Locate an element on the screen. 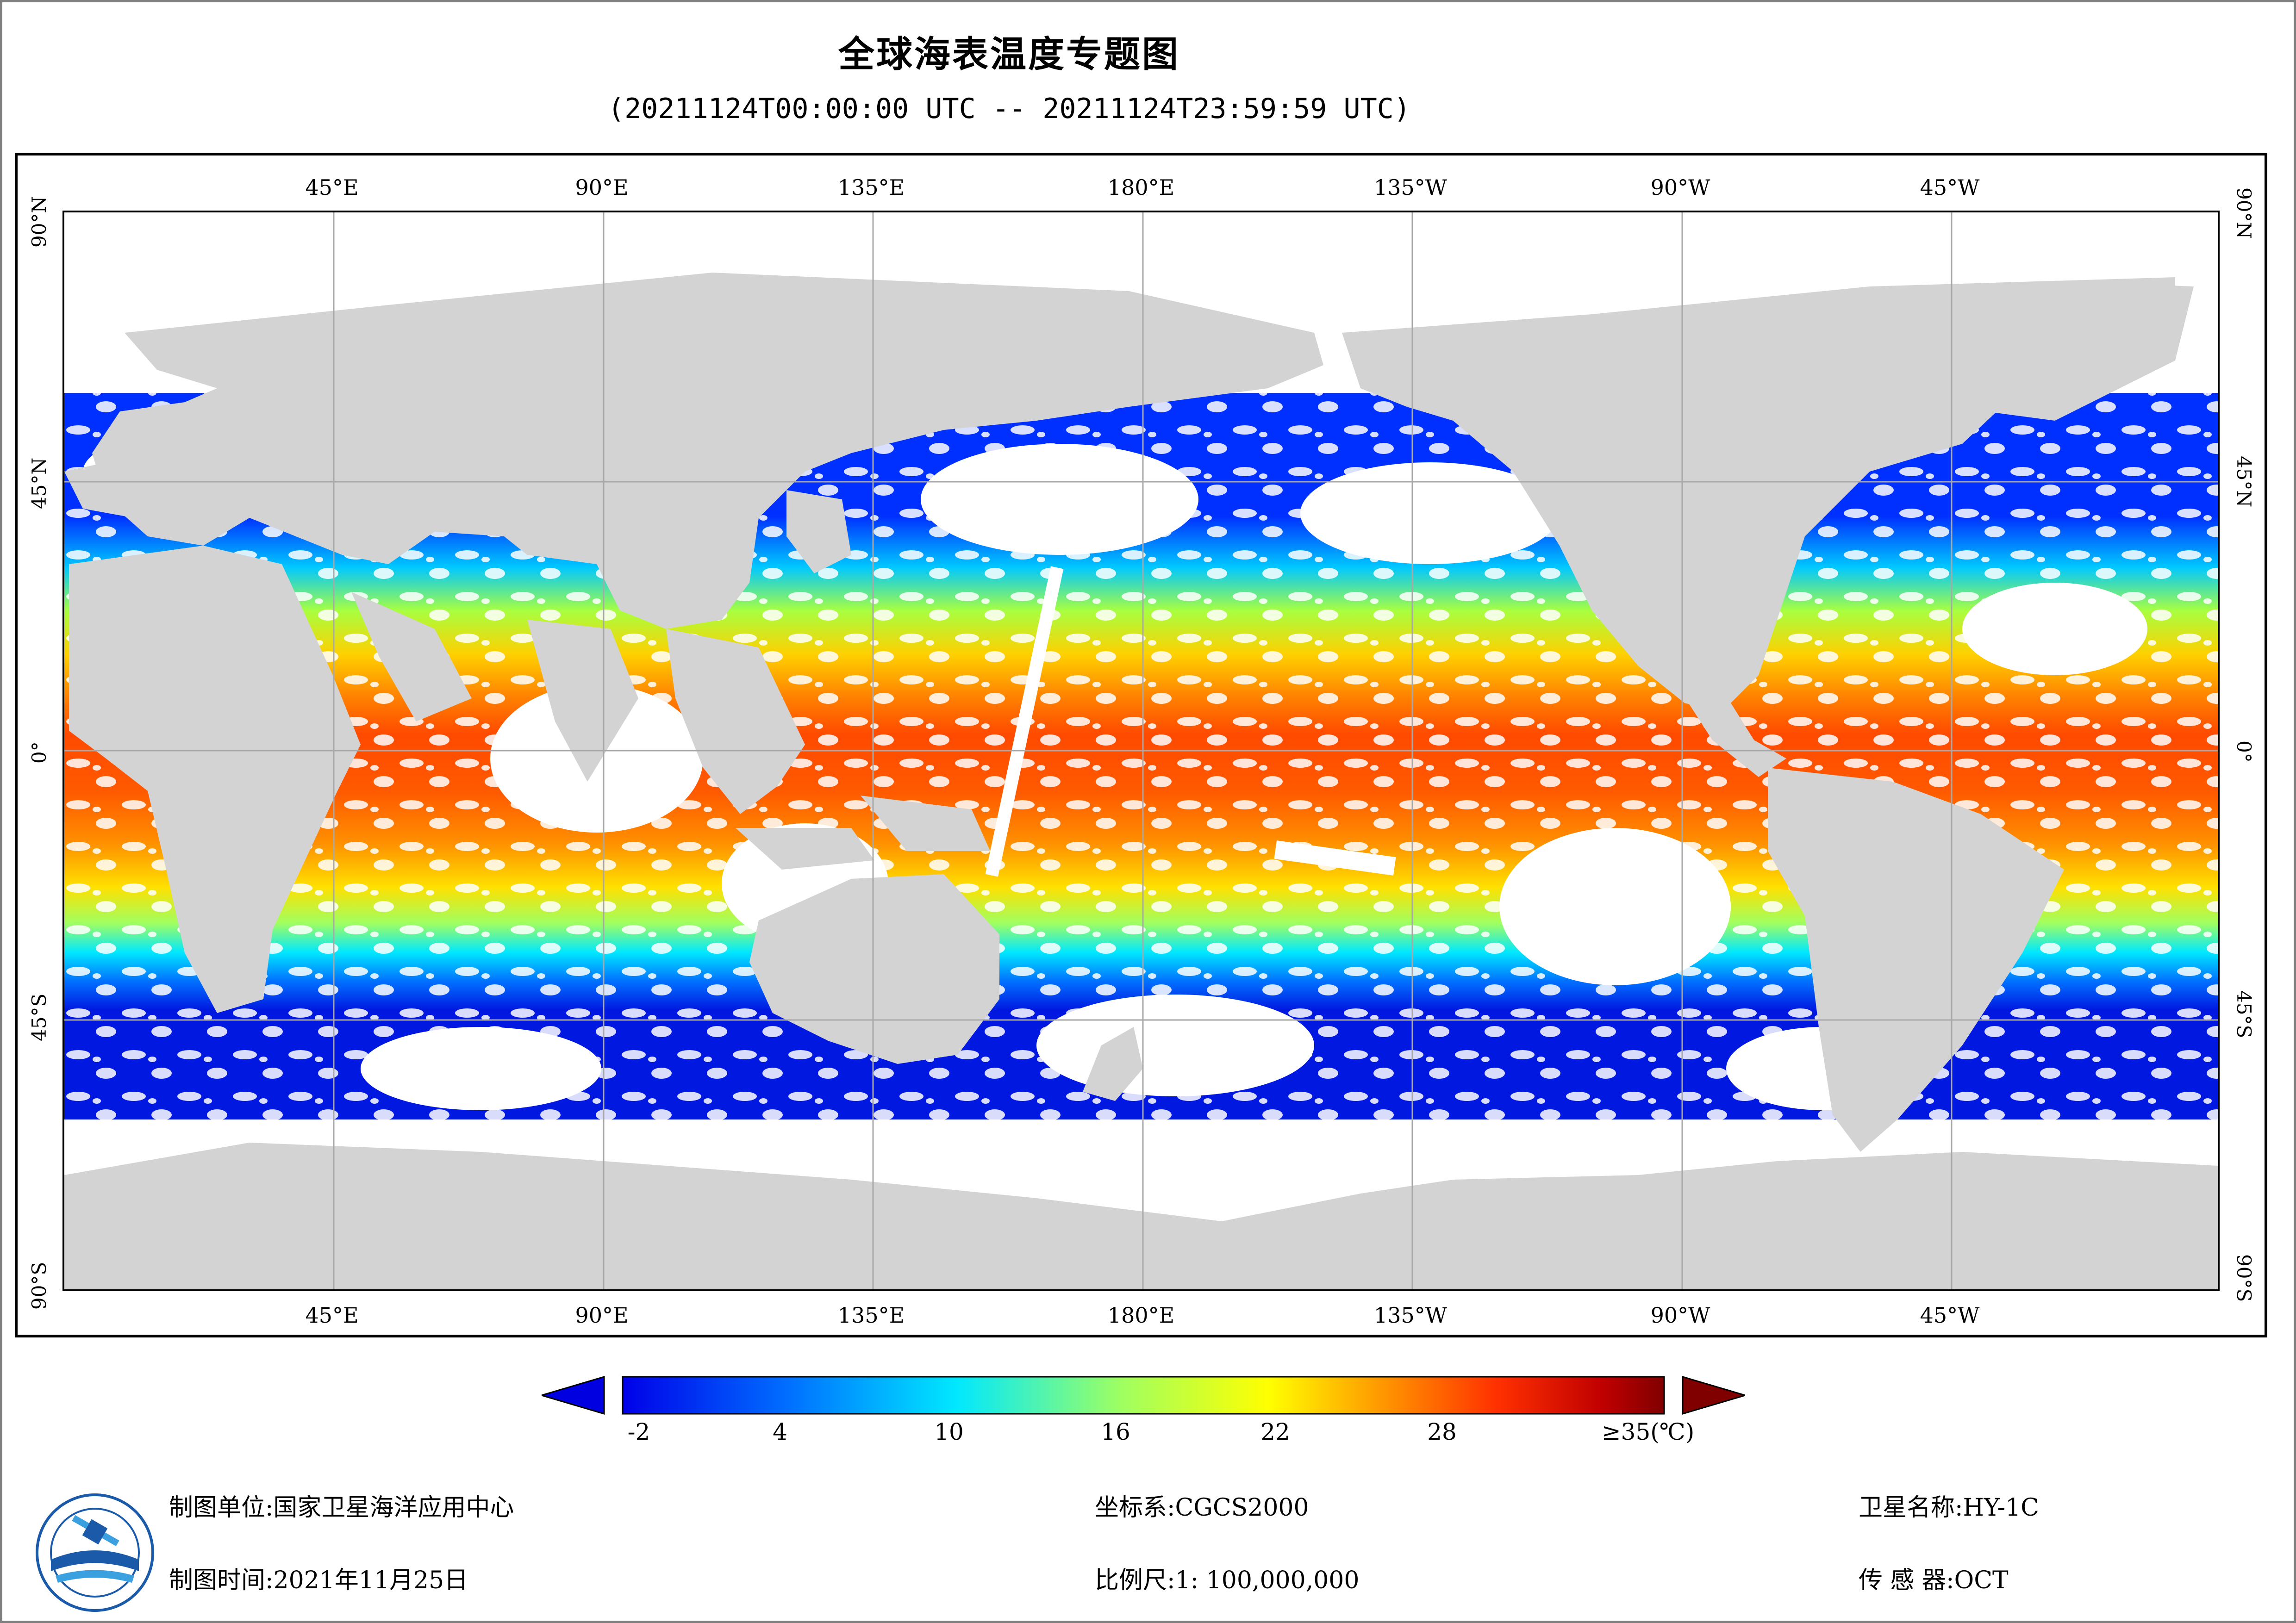  lon-label-top: 90°E is located at coordinates (602, 187).